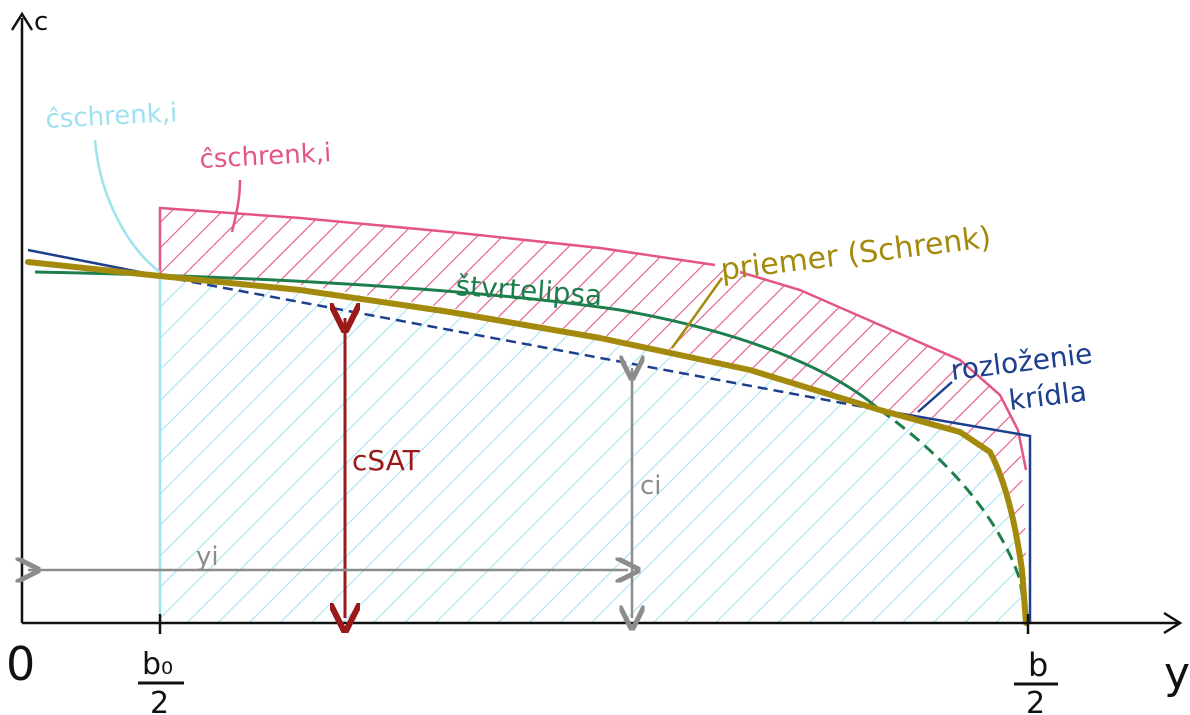  What do you see at coordinates (1048, 396) in the screenshot?
I see `label-wing-distribution-line2: krídla` at bounding box center [1048, 396].